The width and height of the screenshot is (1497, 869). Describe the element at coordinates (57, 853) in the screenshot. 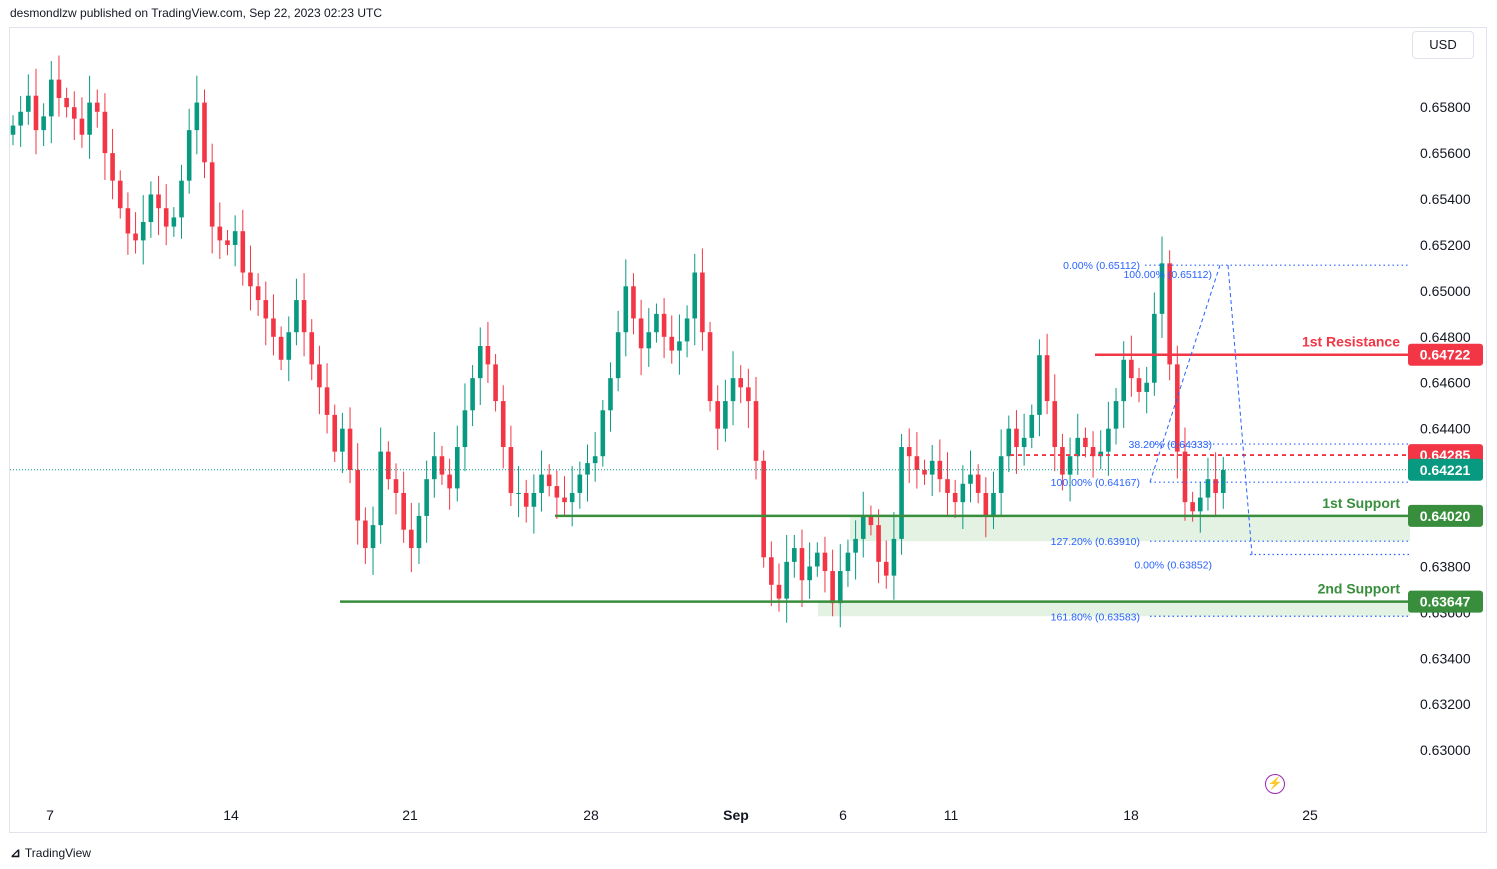

I see `brand-name: TradingView` at that location.